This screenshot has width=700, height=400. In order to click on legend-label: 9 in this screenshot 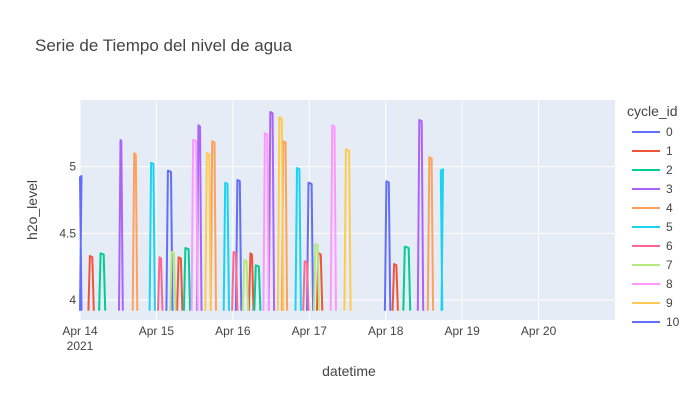, I will do `click(669, 303)`.